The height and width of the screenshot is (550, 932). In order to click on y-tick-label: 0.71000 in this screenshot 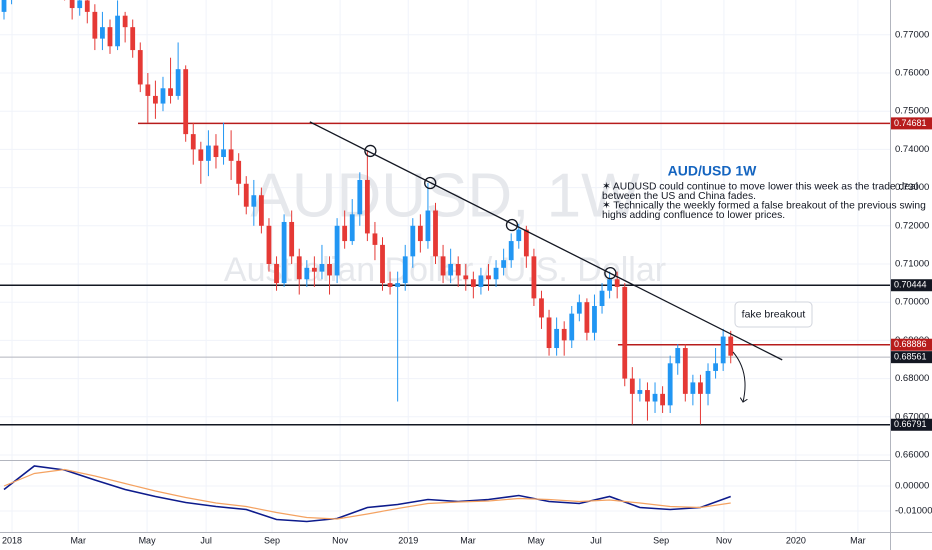, I will do `click(912, 264)`.